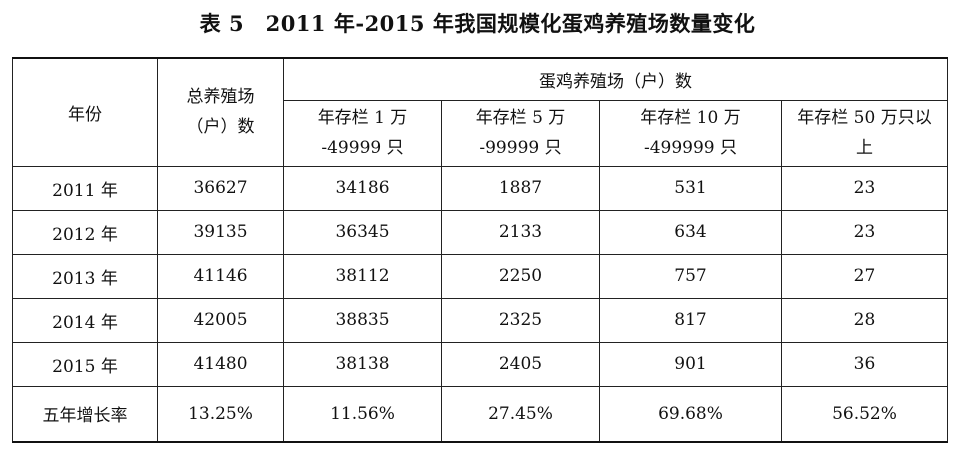  Describe the element at coordinates (362, 148) in the screenshot. I see `header-sub-1-line-2: -49999 只` at that location.